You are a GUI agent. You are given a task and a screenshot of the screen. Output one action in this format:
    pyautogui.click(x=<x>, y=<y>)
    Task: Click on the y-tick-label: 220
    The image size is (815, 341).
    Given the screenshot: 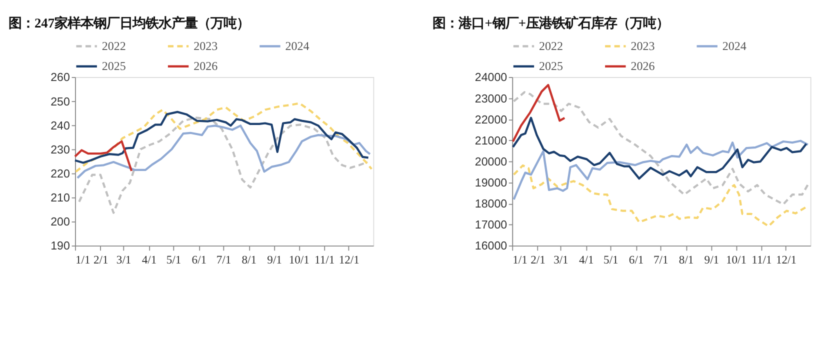 What is the action you would take?
    pyautogui.click(x=60, y=174)
    